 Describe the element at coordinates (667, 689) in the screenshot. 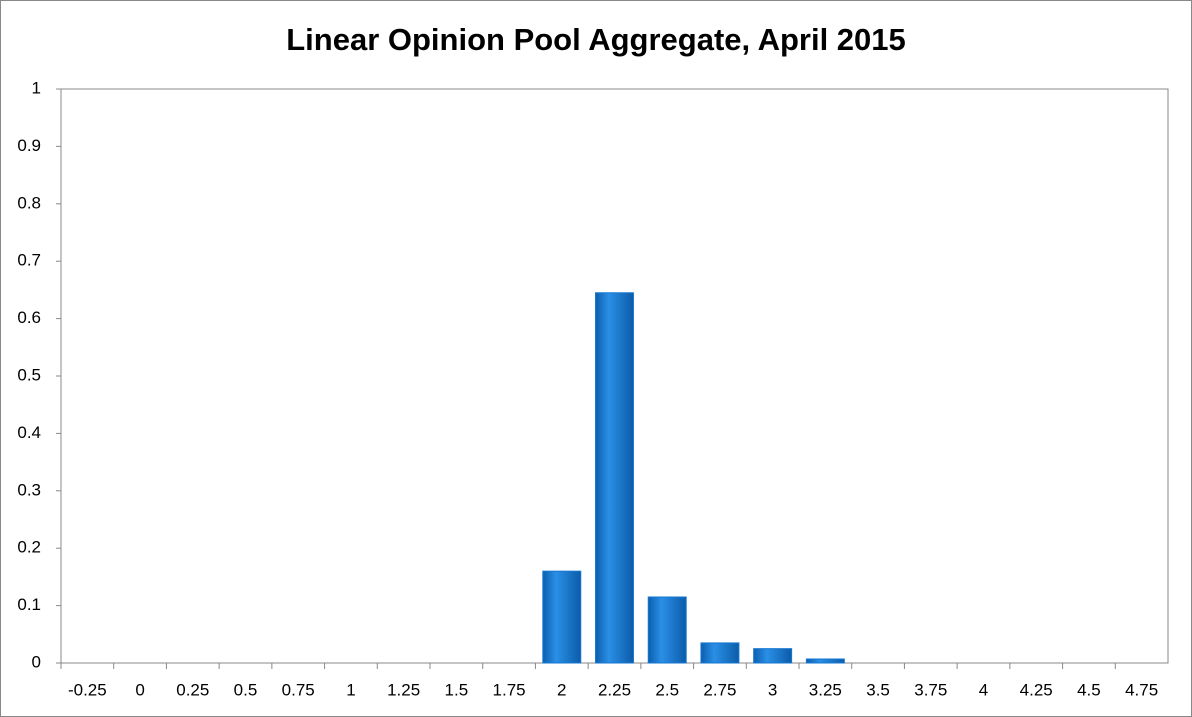

I see `x-tick-label: 2.5` at that location.